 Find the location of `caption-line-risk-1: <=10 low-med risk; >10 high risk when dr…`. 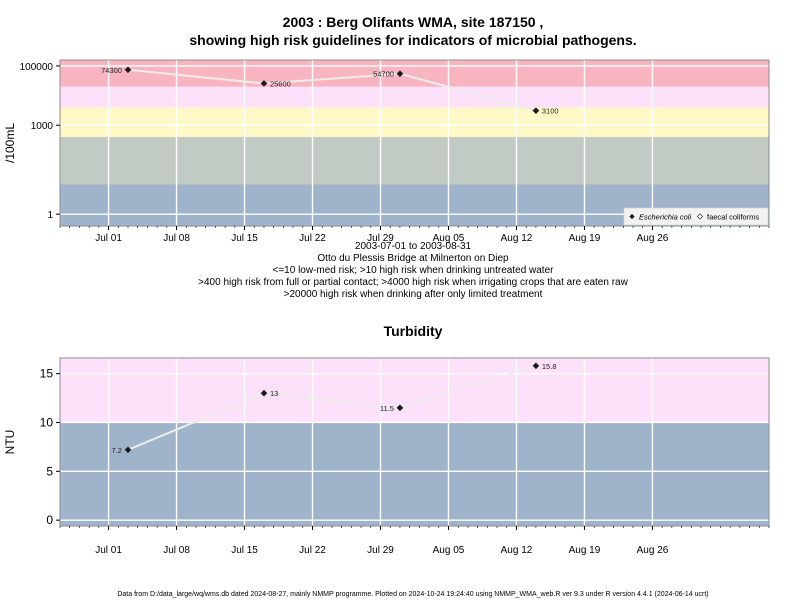

caption-line-risk-1: <=10 low-med risk; >10 high risk when dr… is located at coordinates (414, 270).